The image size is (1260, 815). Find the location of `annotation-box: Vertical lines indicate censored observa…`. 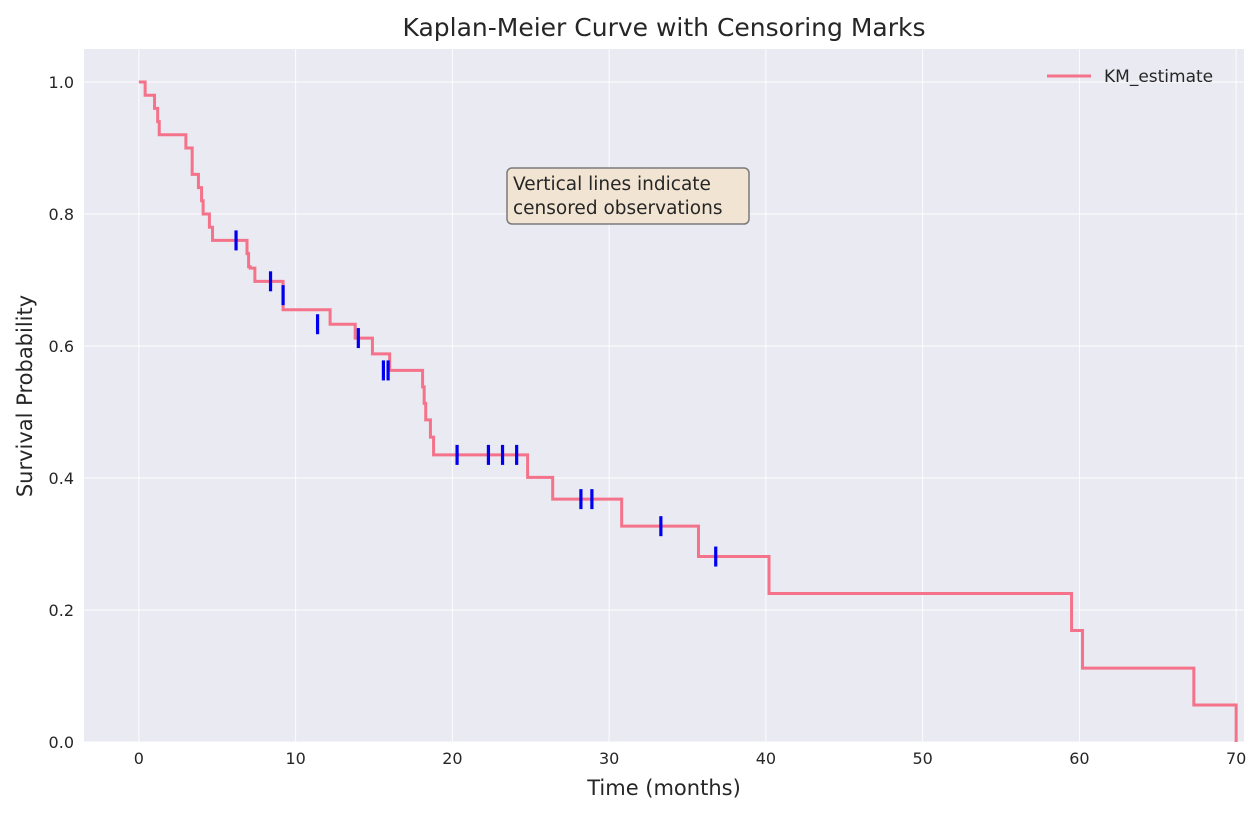

annotation-box: Vertical lines indicate censored observa… is located at coordinates (628, 196).